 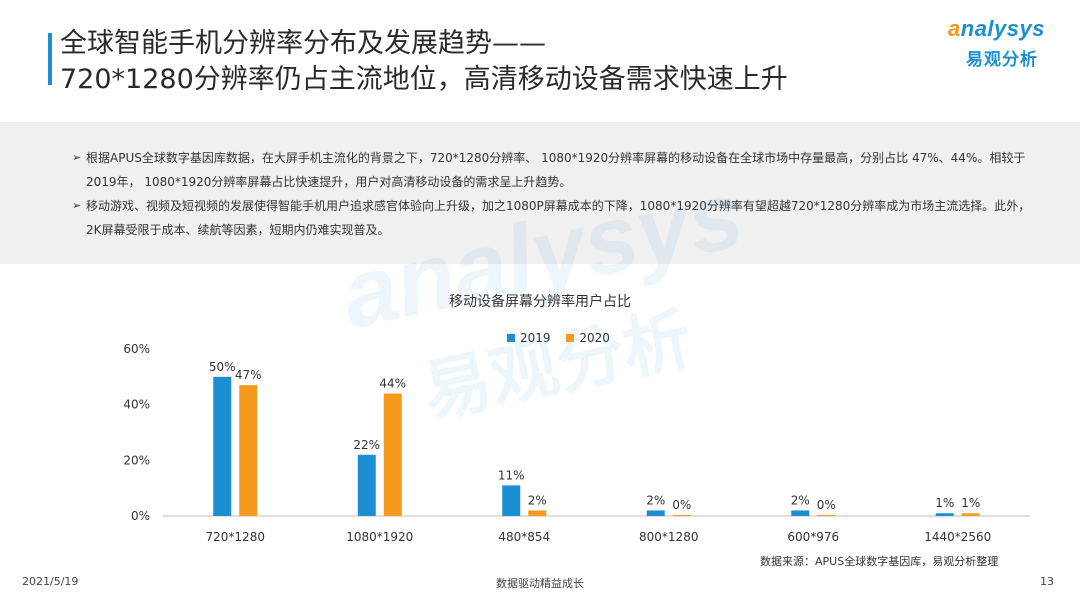 What do you see at coordinates (540, 583) in the screenshot?
I see `footer-tagline: 数据驱动精益成长` at bounding box center [540, 583].